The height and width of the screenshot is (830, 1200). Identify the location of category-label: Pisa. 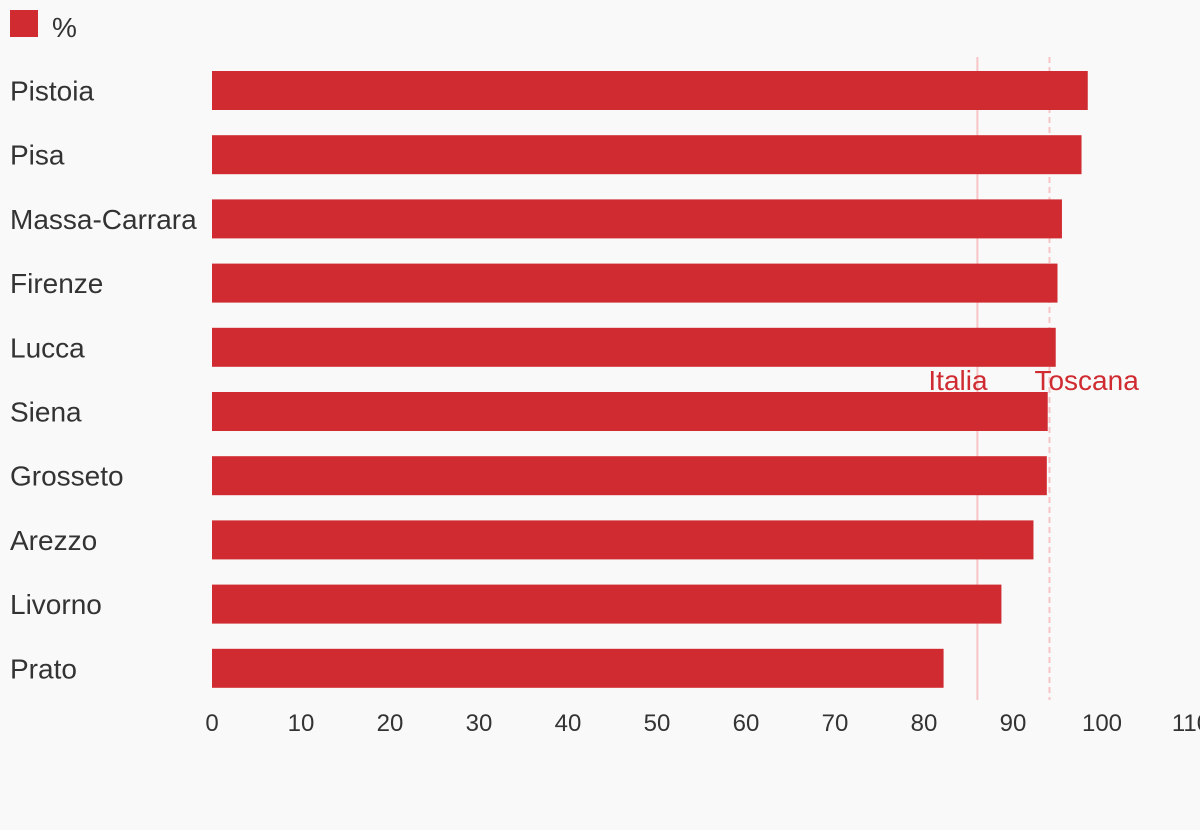
(37, 155).